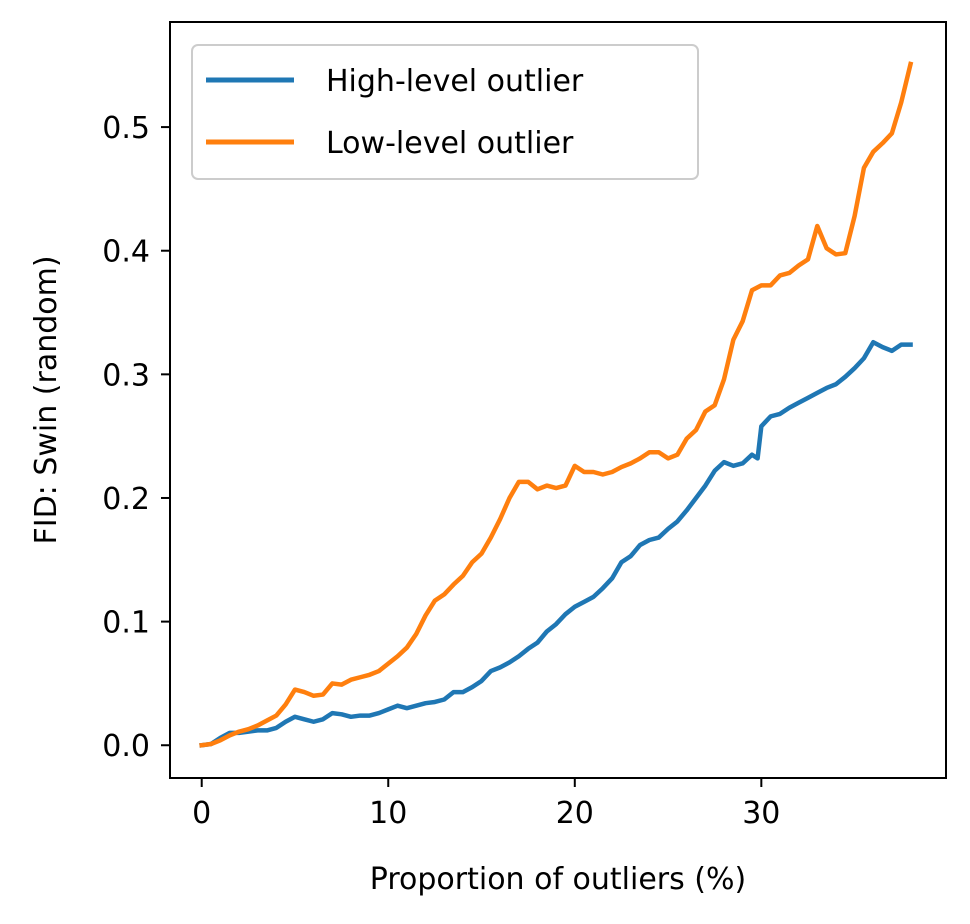 This screenshot has height=924, width=970. Describe the element at coordinates (486, 804) in the screenshot. I see `x-axis: 0 10 20 30` at that location.